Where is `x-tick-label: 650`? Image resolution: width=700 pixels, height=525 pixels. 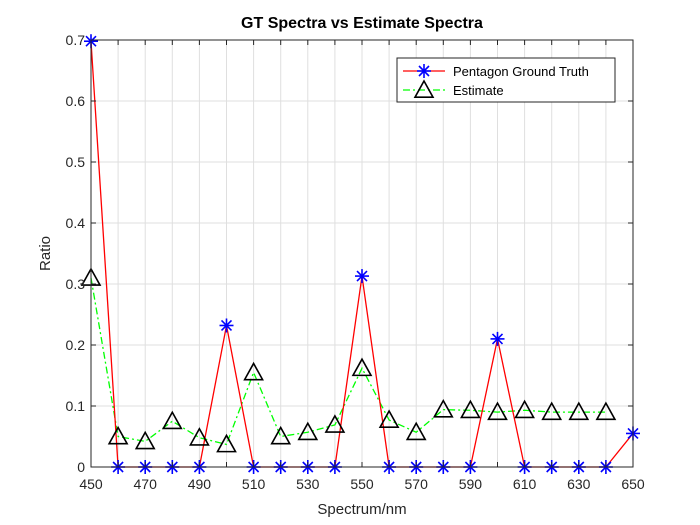 x-tick-label: 650 is located at coordinates (633, 484).